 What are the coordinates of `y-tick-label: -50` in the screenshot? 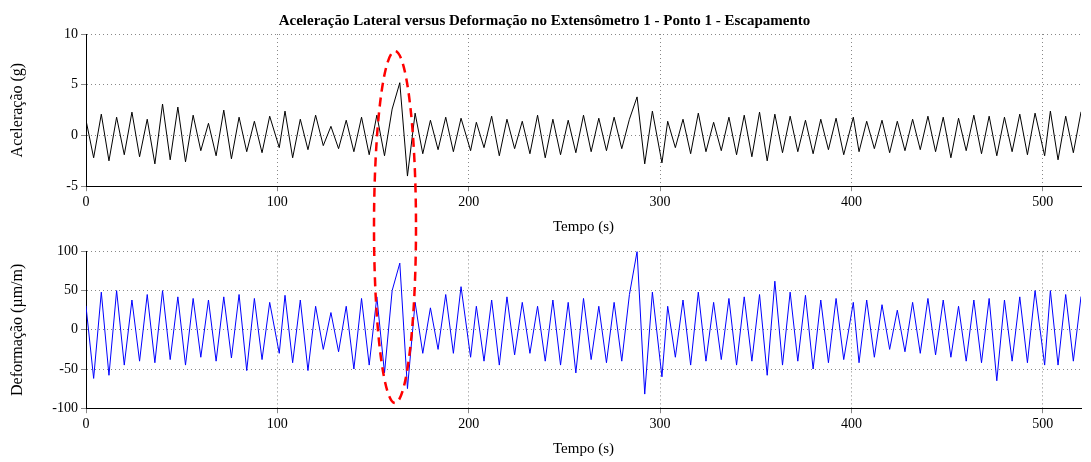 It's located at (68, 368).